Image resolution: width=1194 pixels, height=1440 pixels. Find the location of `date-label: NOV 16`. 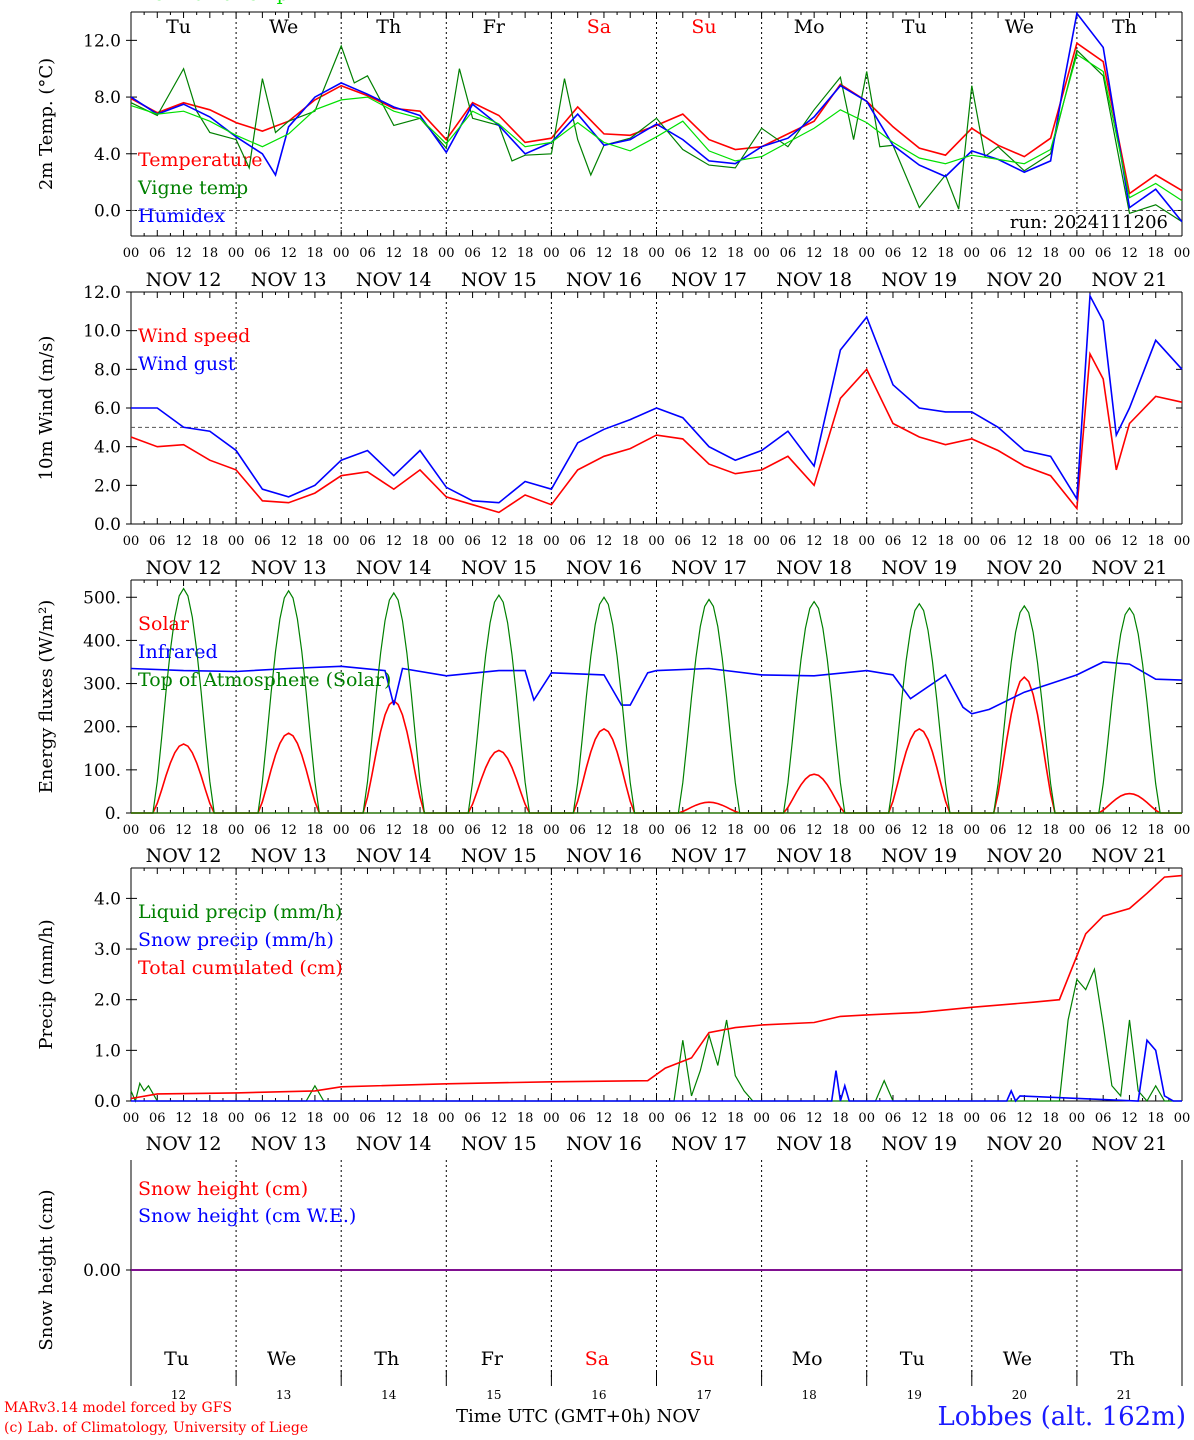

date-label: NOV 16 is located at coordinates (604, 568).